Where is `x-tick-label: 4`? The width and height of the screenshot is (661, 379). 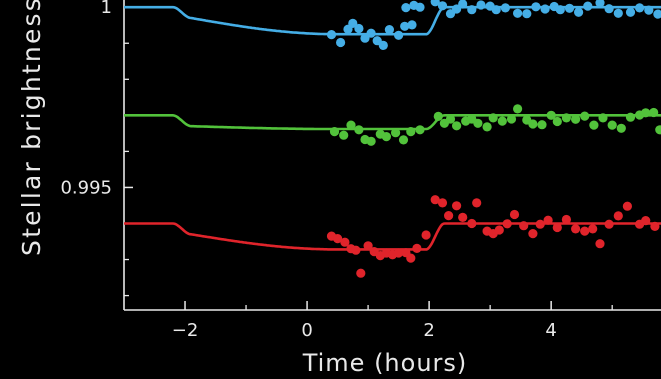 x-tick-label: 4 is located at coordinates (550, 330).